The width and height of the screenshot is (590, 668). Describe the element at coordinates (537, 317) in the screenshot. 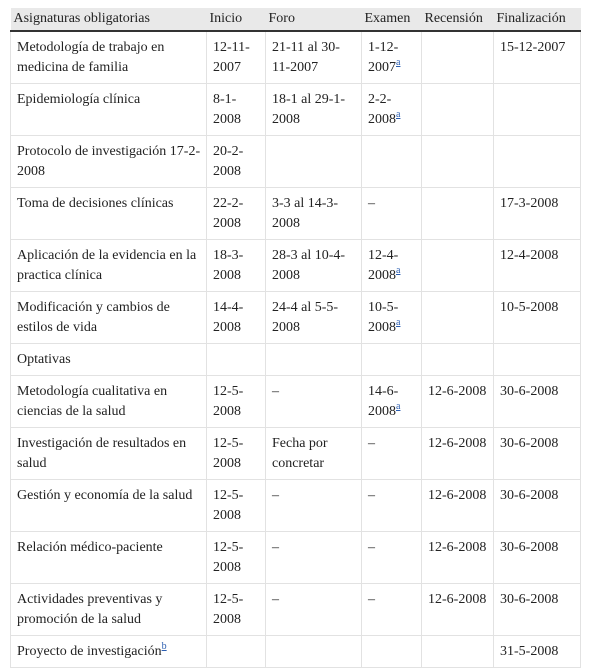

I see `table-cell: 10-5-2008` at that location.